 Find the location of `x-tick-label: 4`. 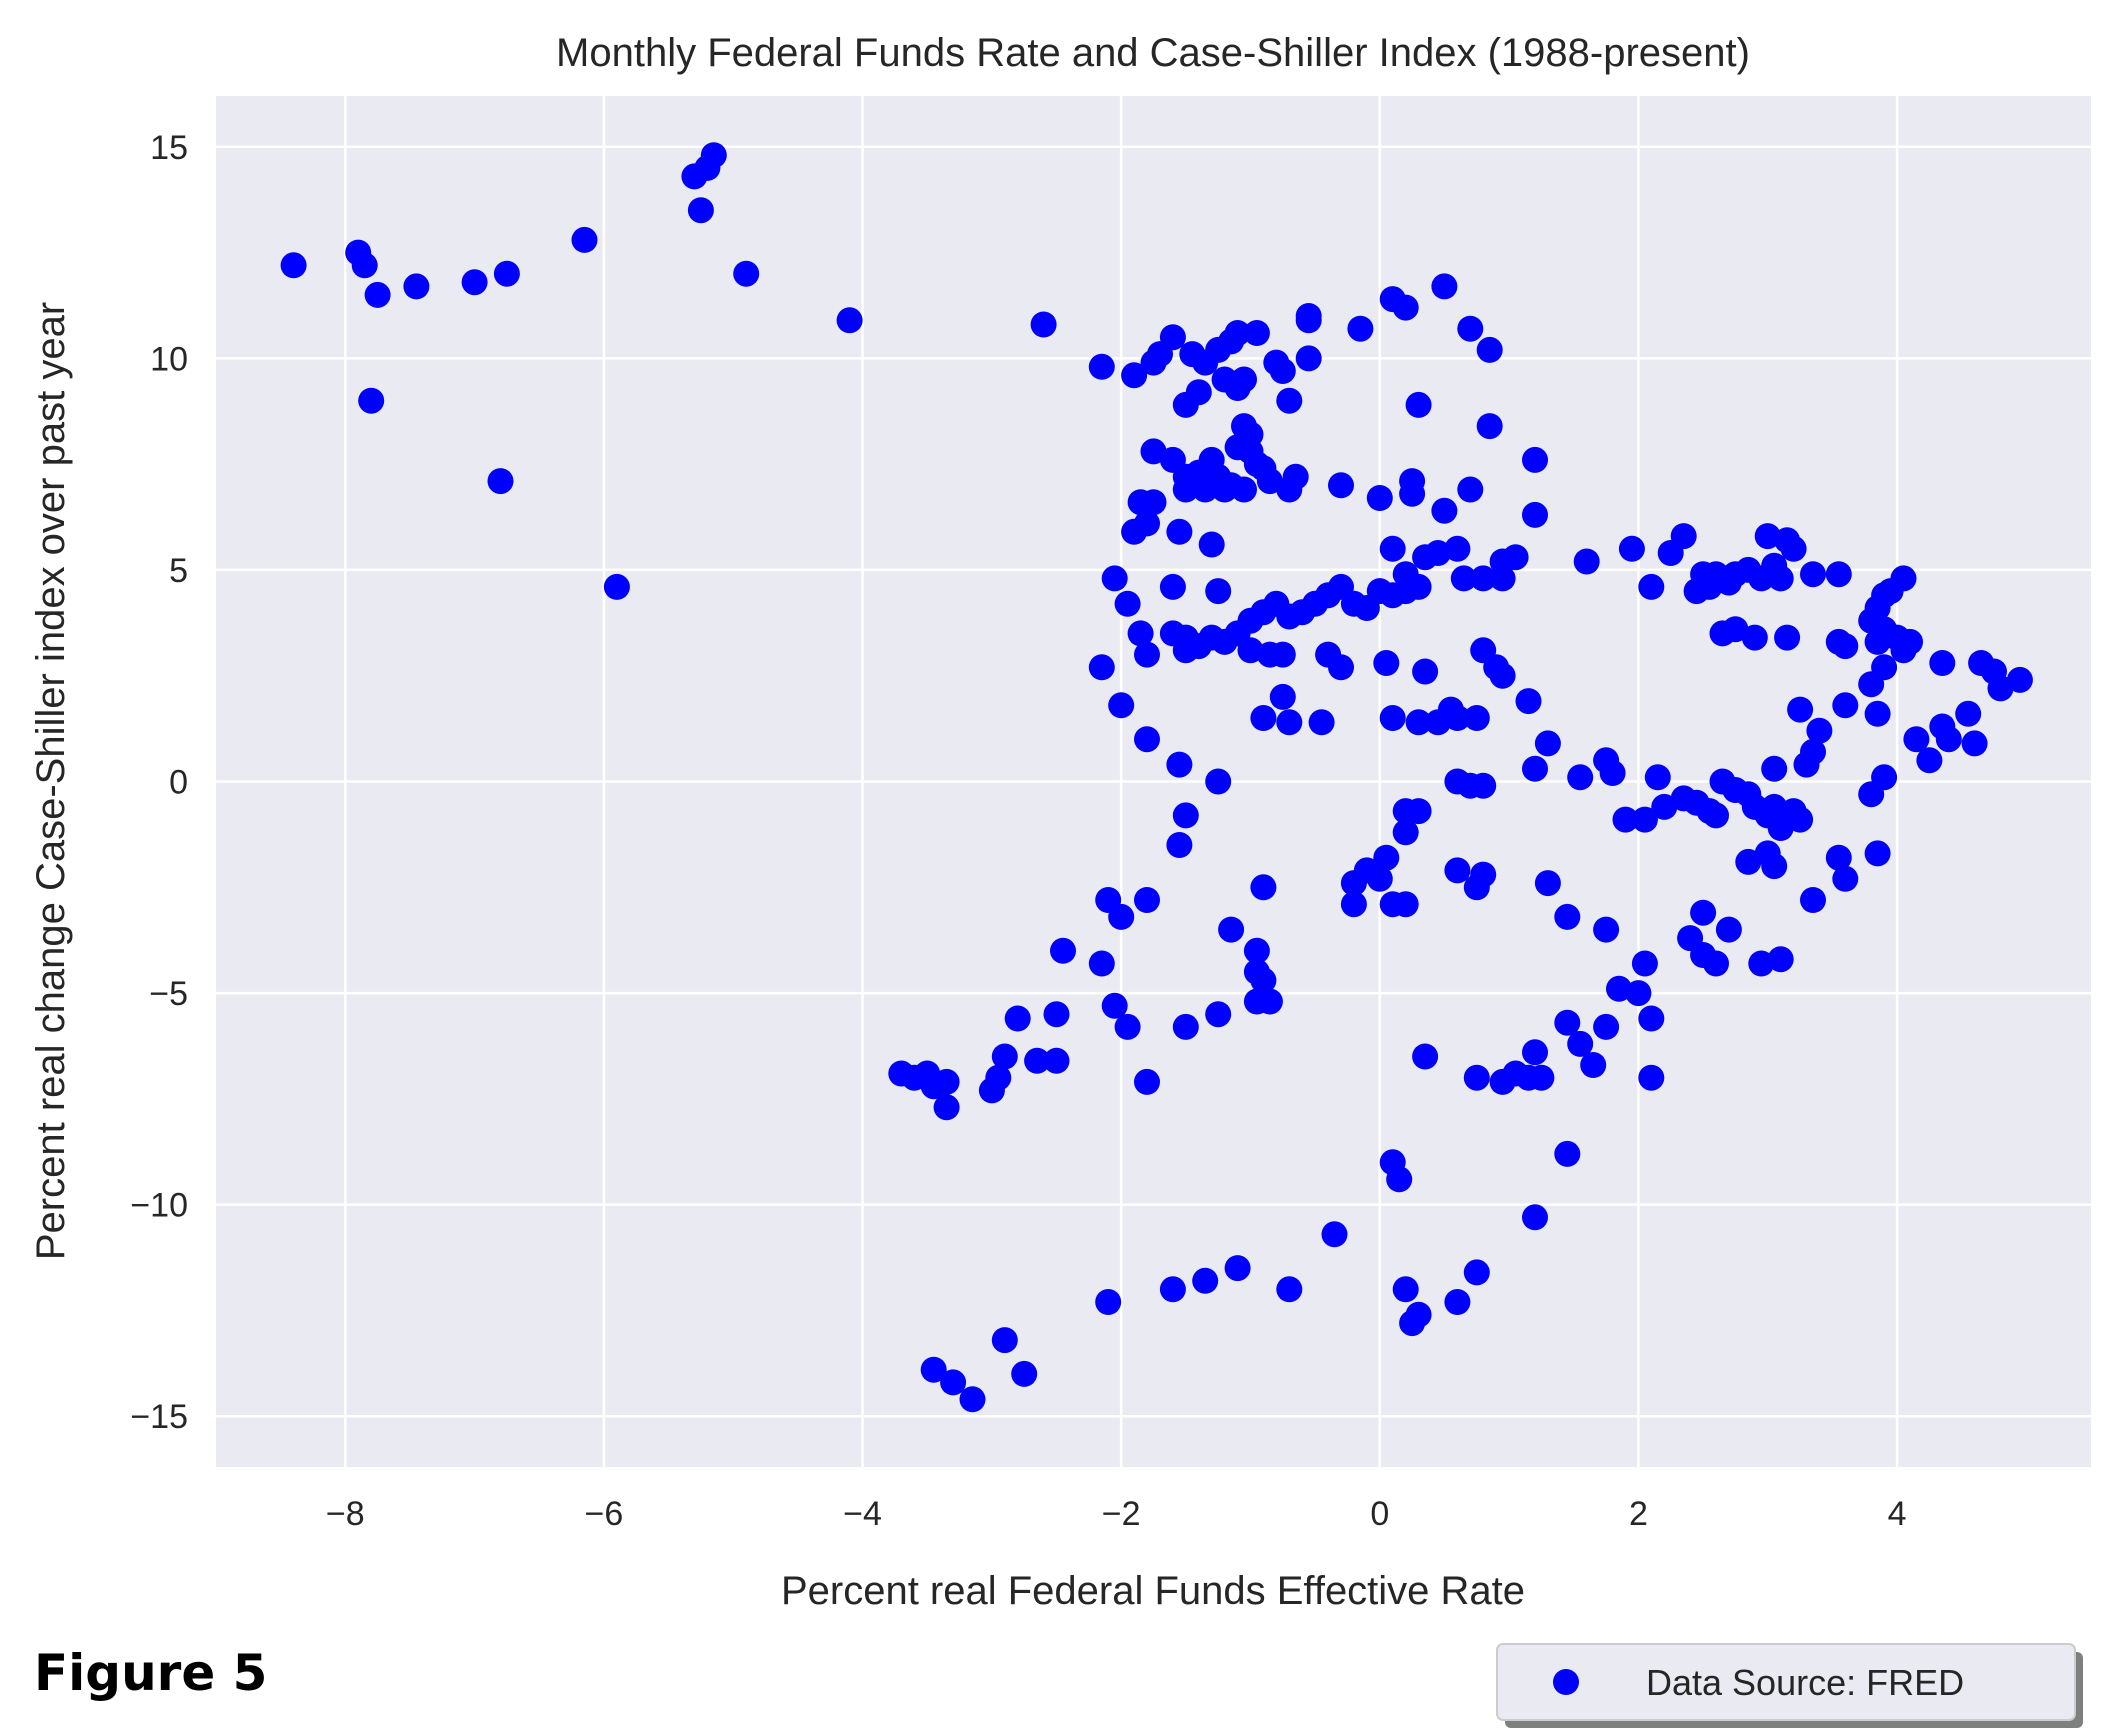

x-tick-label: 4 is located at coordinates (1897, 1514).